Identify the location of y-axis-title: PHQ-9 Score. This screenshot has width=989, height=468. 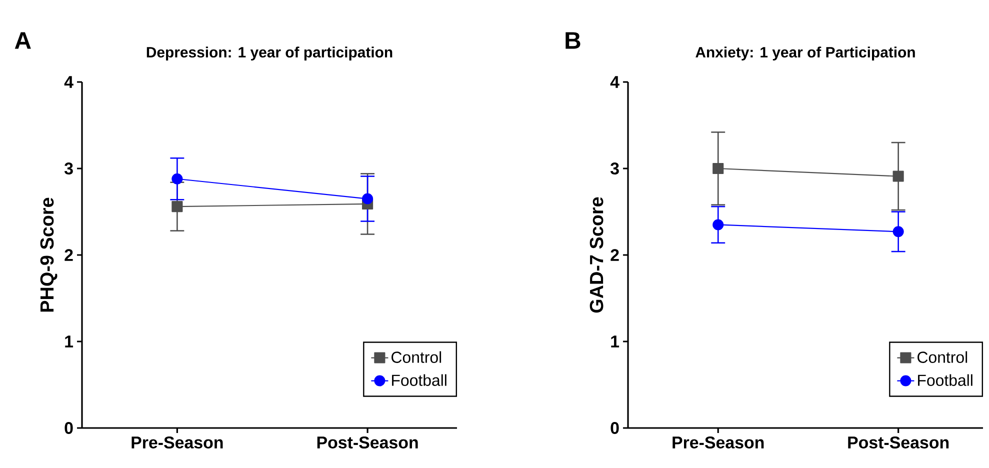
(49, 255).